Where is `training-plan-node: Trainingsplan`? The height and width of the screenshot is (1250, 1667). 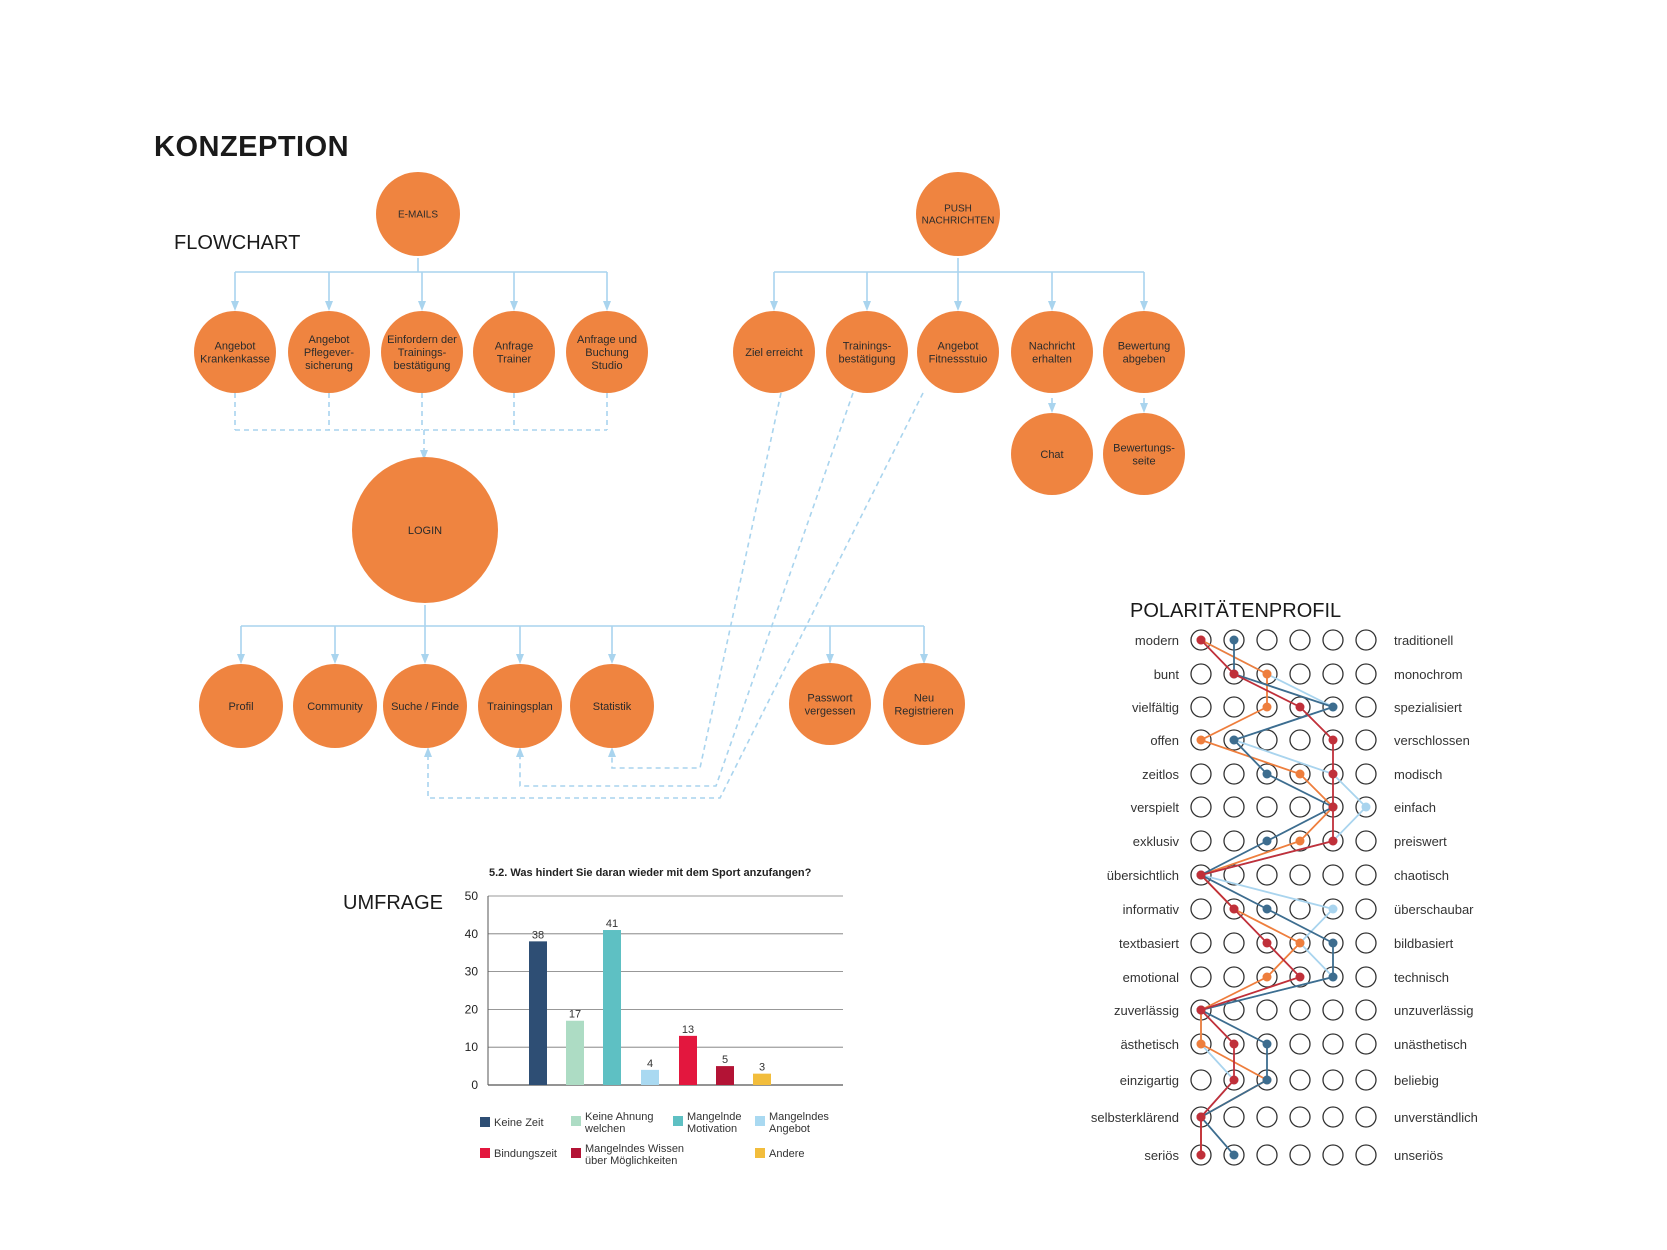
training-plan-node: Trainingsplan is located at coordinates (520, 706).